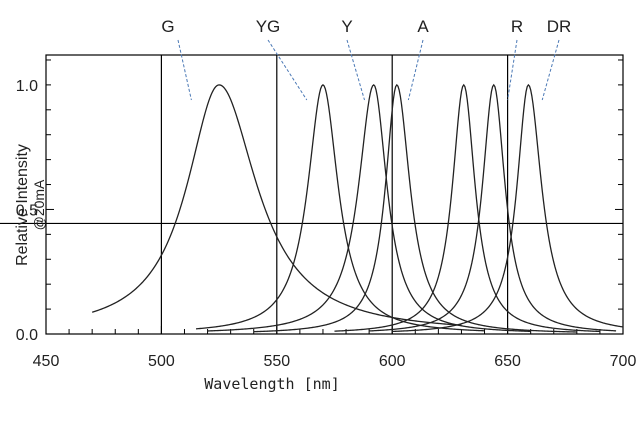 The image size is (640, 426). I want to click on y-tick-label: 0.5, so click(27, 210).